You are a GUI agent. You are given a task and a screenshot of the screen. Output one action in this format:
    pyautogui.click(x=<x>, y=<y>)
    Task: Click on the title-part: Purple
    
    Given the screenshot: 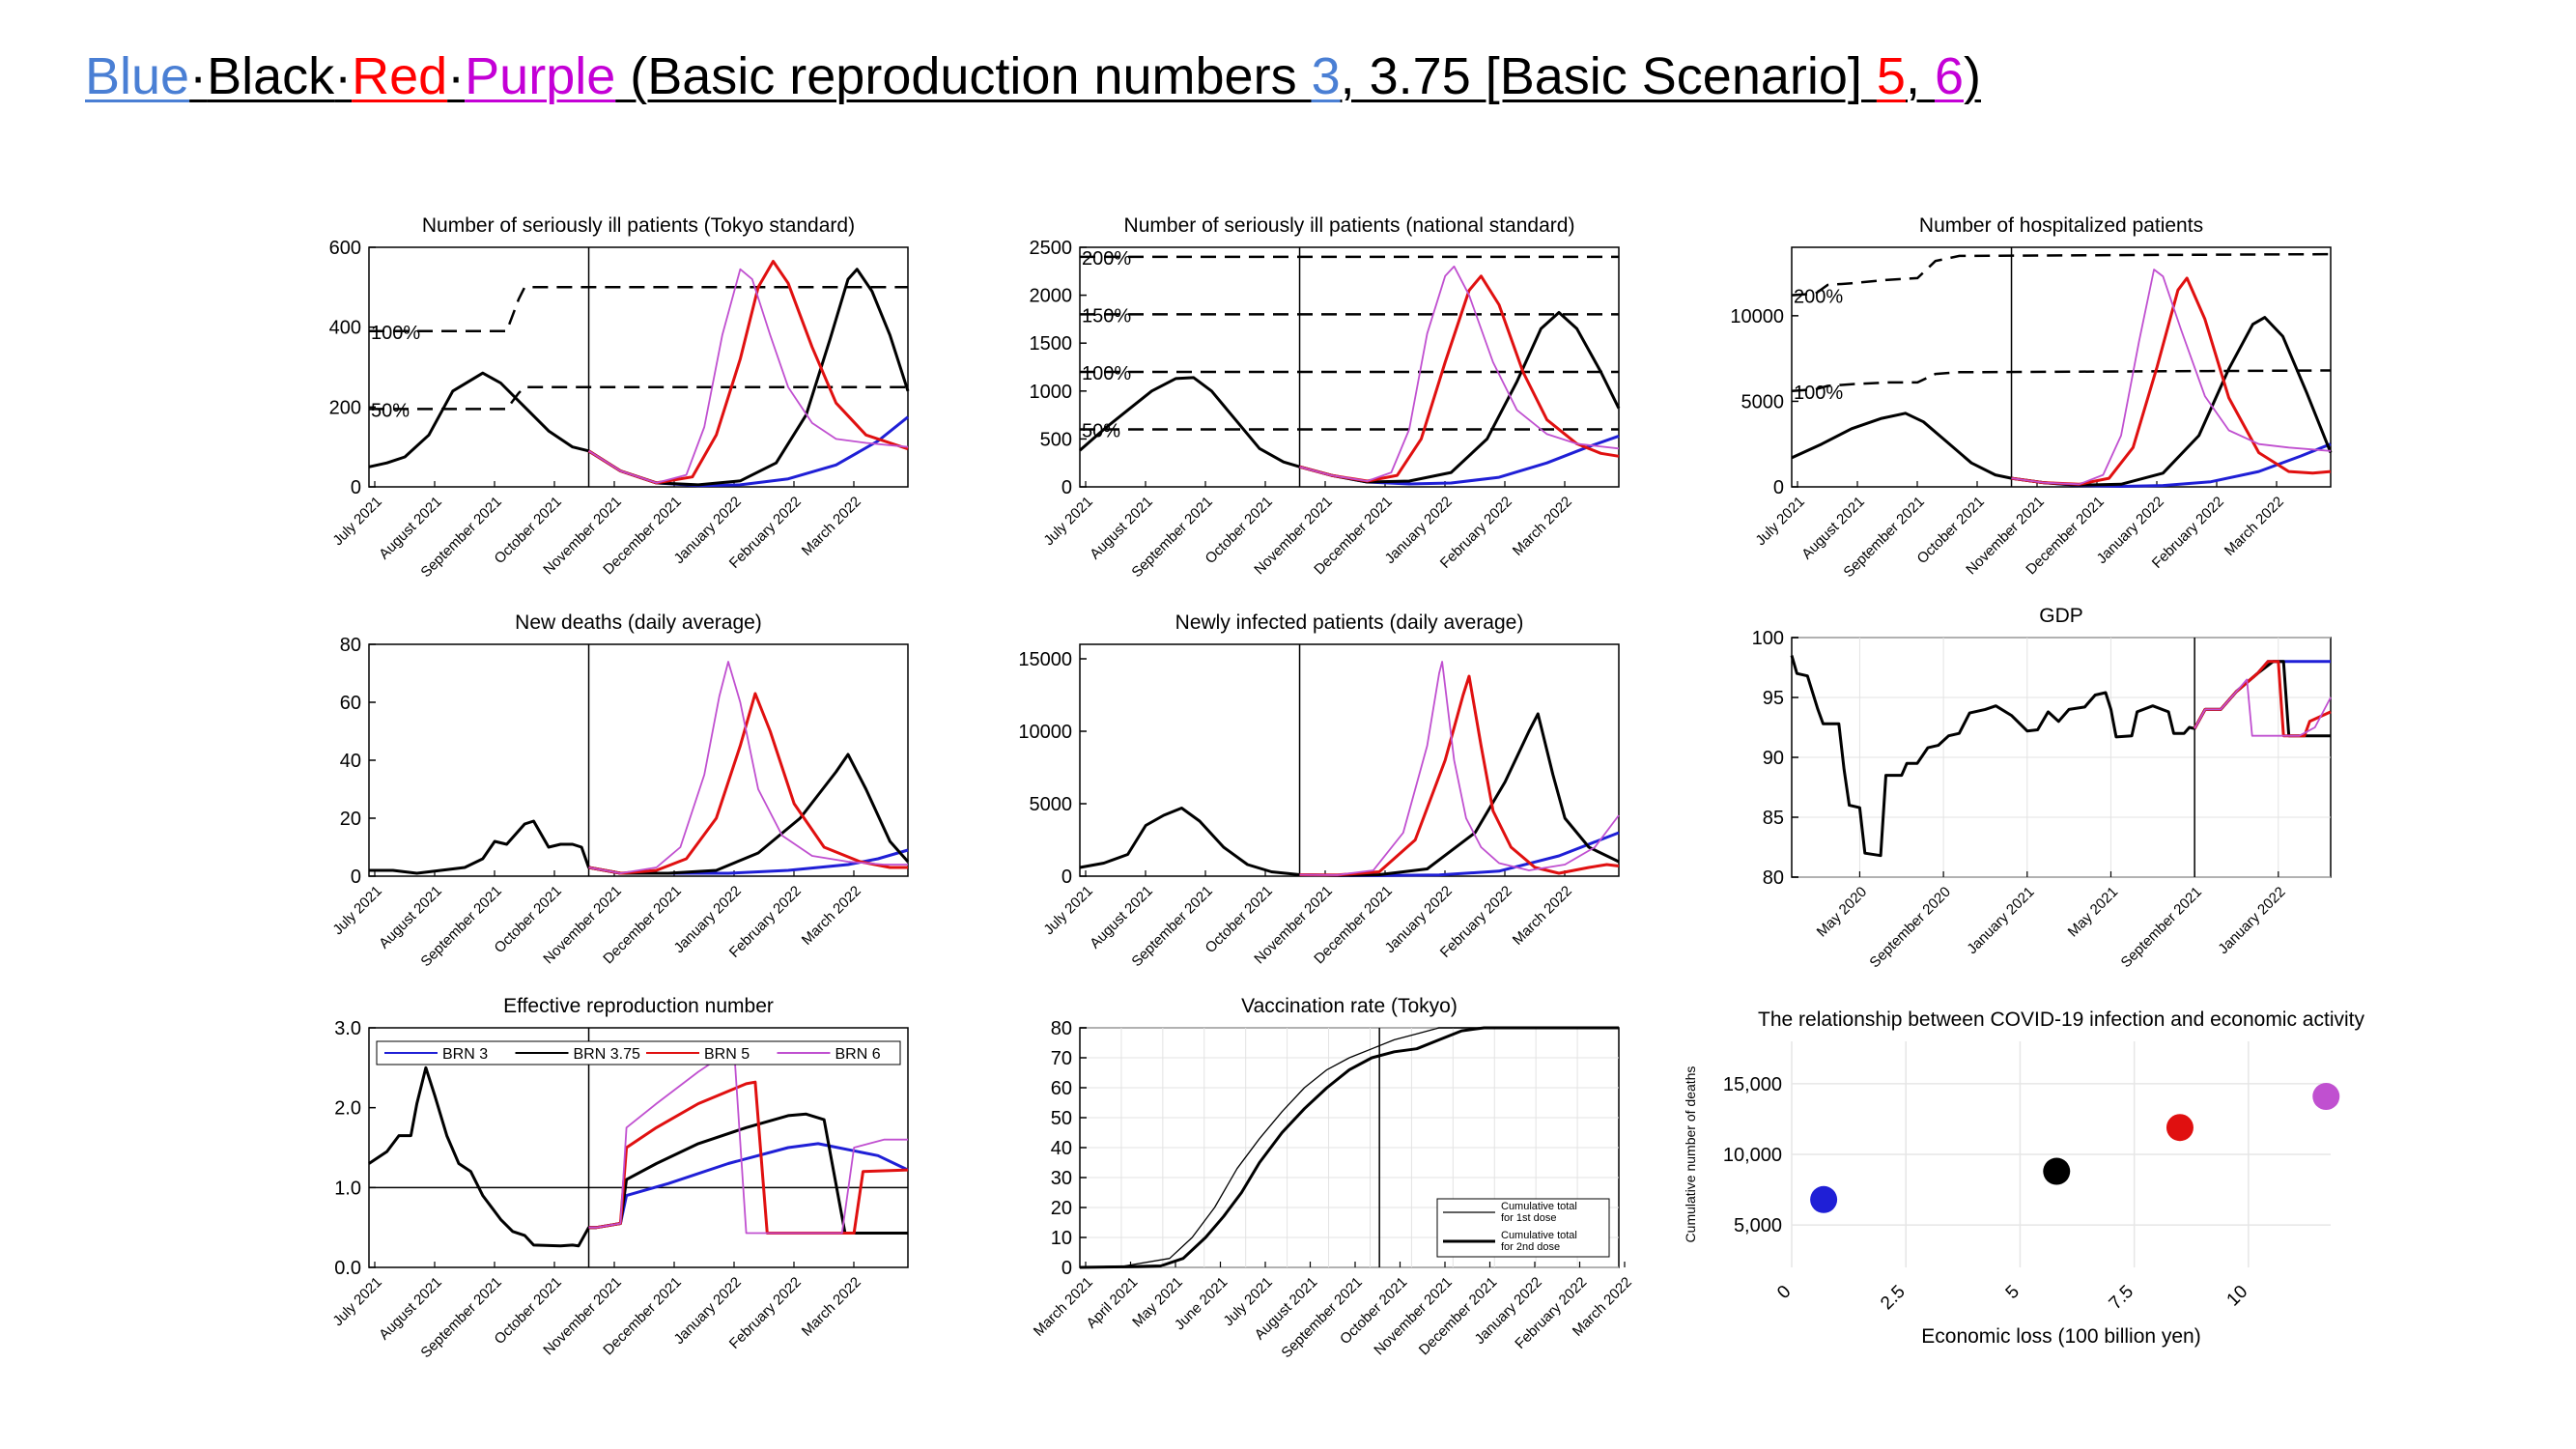 What is the action you would take?
    pyautogui.click(x=540, y=76)
    